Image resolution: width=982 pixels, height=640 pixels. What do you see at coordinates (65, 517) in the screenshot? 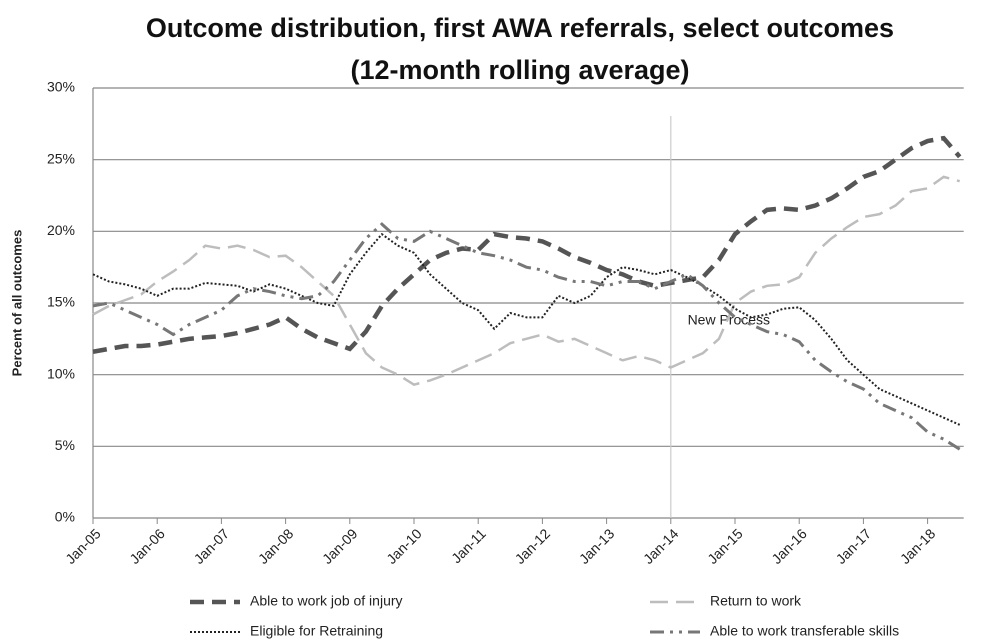
I see `y-tick-label: 0%` at bounding box center [65, 517].